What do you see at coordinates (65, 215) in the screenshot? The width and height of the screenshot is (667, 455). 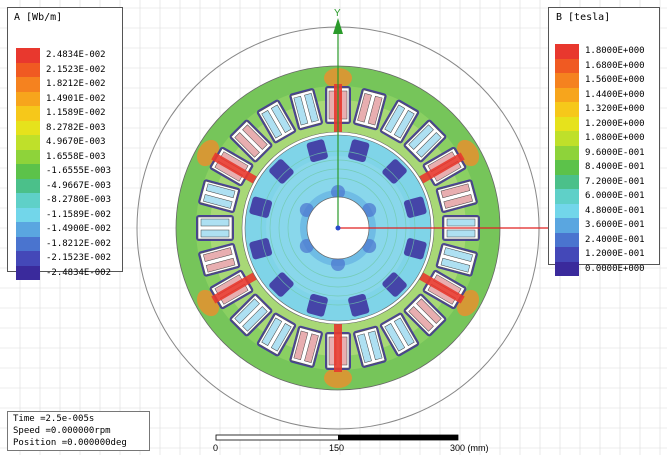 I see `legend-entry: -1.1589E-002` at bounding box center [65, 215].